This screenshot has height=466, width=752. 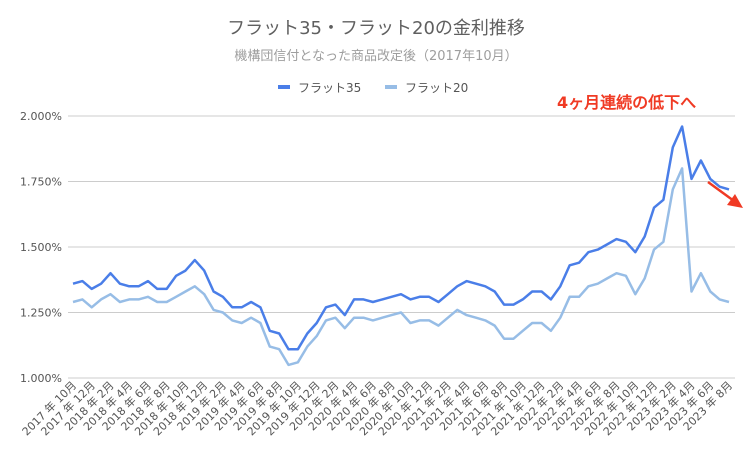 What do you see at coordinates (725, 195) in the screenshot?
I see `down-arrow-icon` at bounding box center [725, 195].